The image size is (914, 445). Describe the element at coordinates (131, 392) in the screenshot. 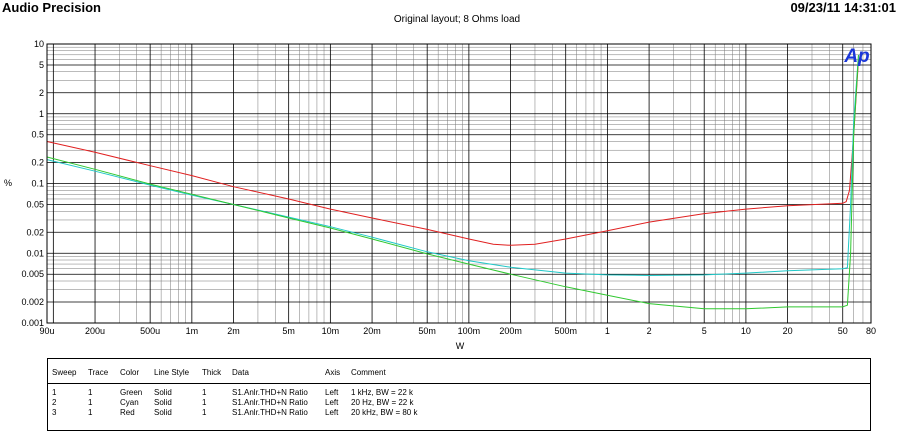

I see `legend-cell: Green` at that location.